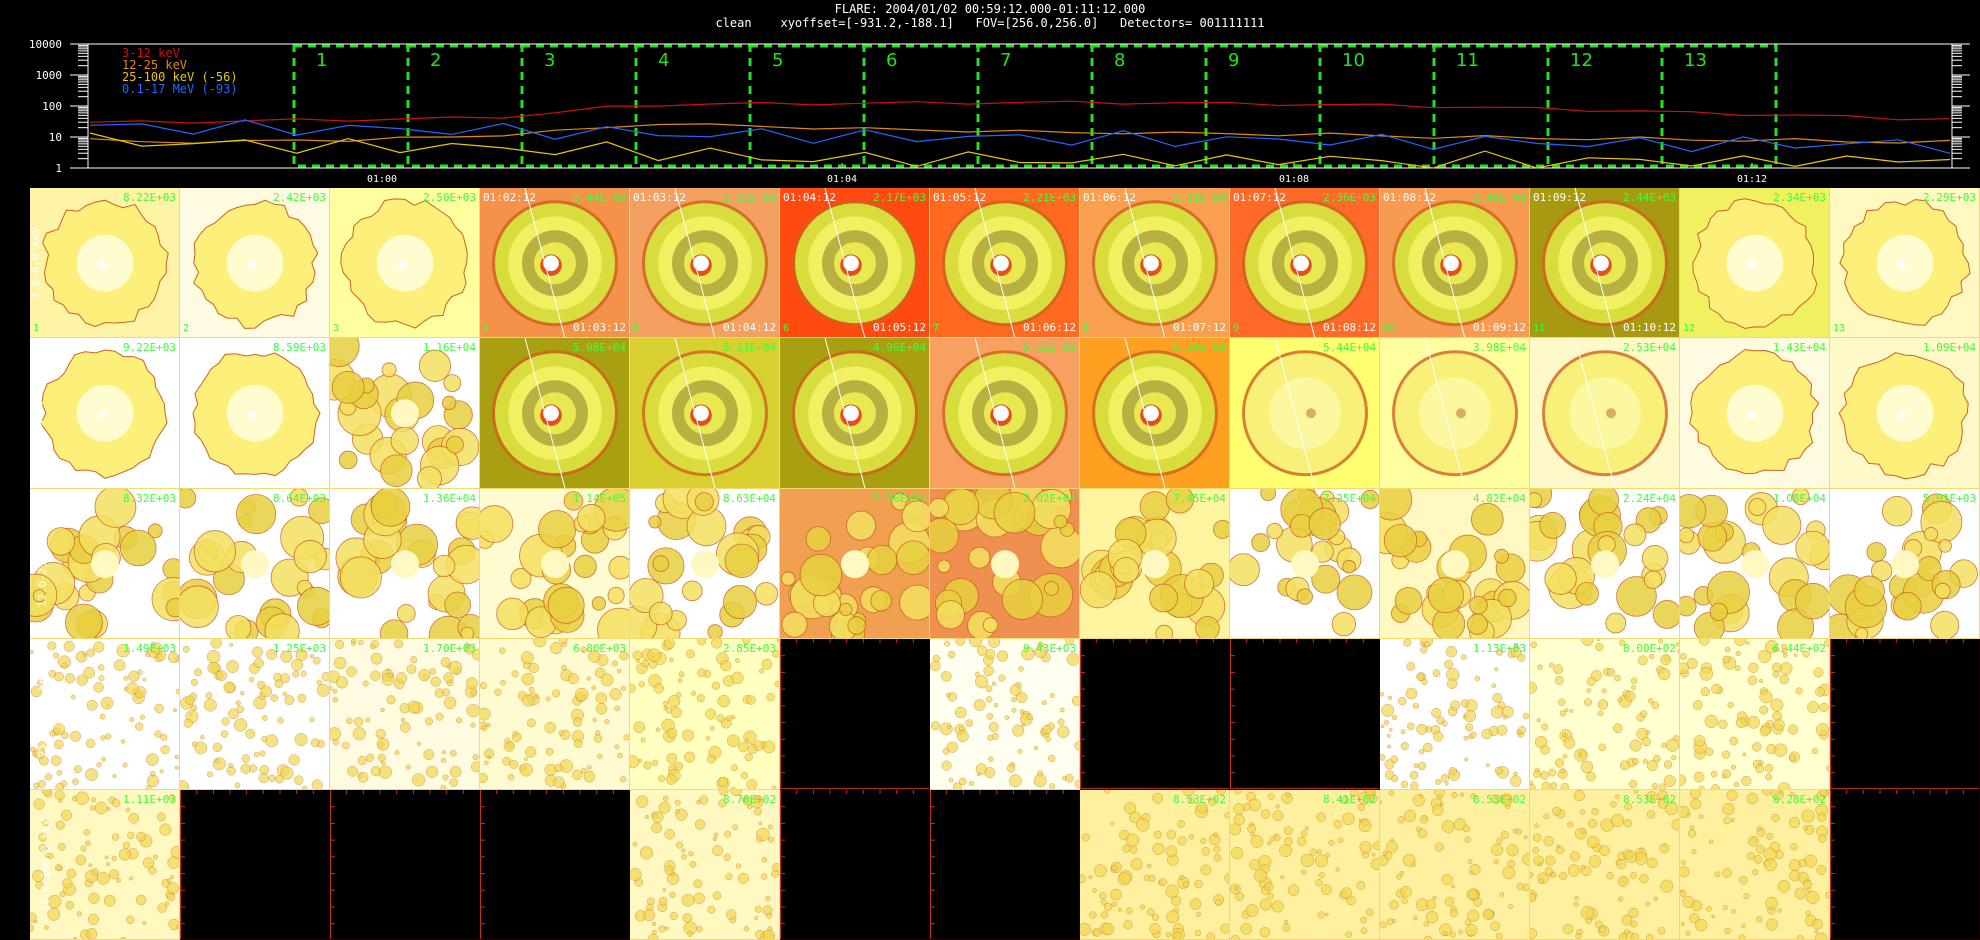 The image size is (1980, 940). What do you see at coordinates (1905, 714) in the screenshot?
I see `image-cell` at bounding box center [1905, 714].